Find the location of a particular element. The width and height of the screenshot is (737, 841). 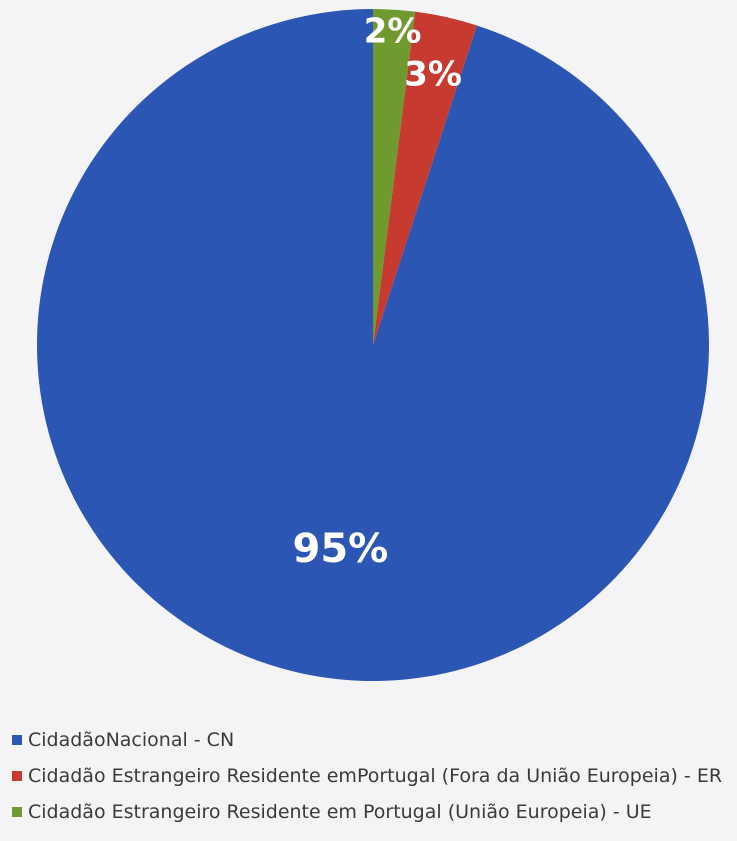

legend-swatch-er is located at coordinates (17, 776).